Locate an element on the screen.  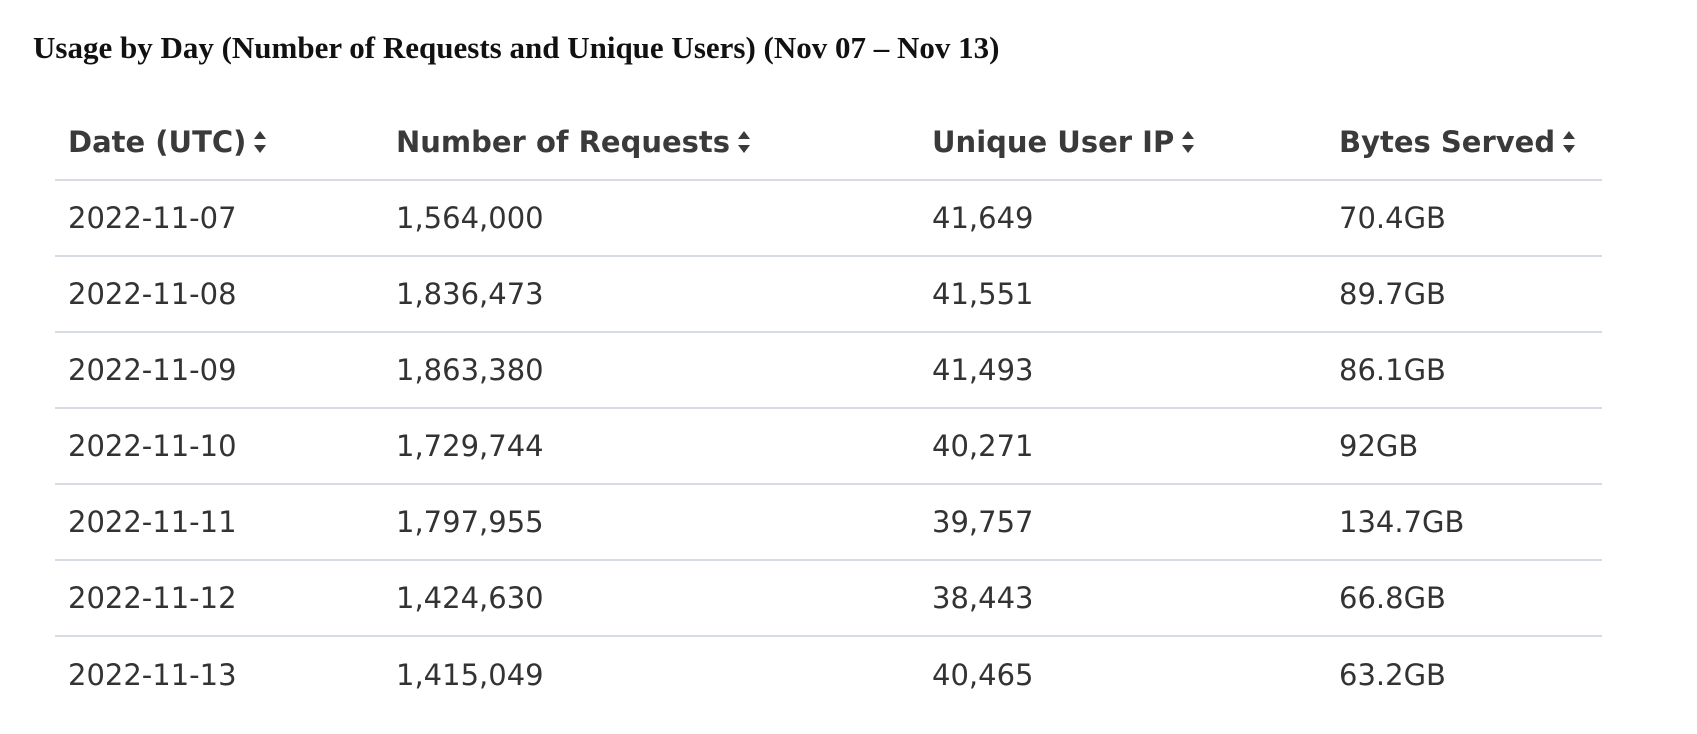
cell-date: 2022-11-11 is located at coordinates (219, 522).